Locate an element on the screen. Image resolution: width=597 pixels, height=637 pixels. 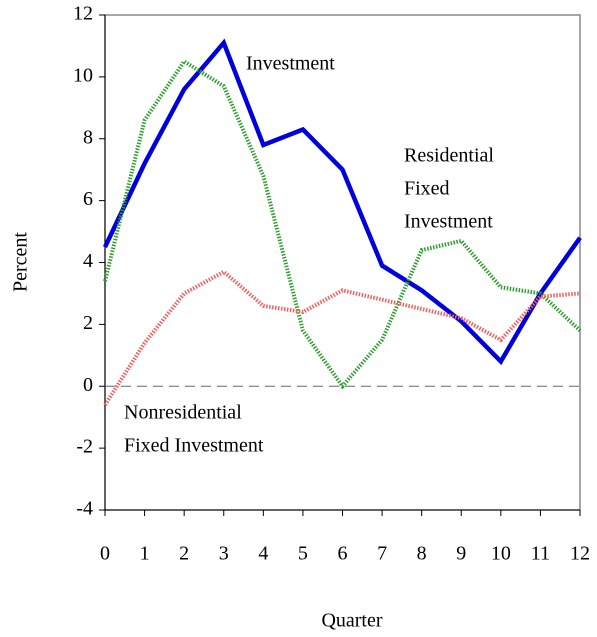
annotation: Fixed Investment is located at coordinates (194, 446).